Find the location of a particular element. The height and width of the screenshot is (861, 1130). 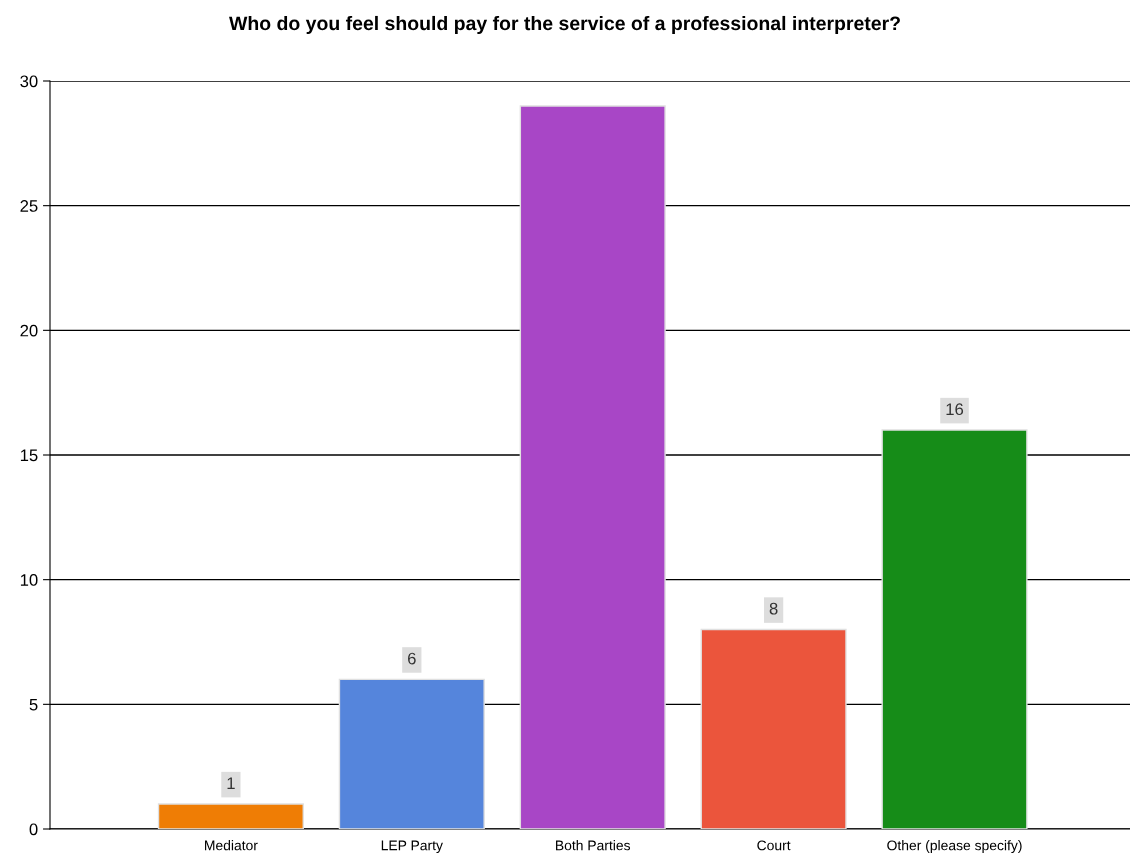

y-tick-label: 5 is located at coordinates (33, 704).